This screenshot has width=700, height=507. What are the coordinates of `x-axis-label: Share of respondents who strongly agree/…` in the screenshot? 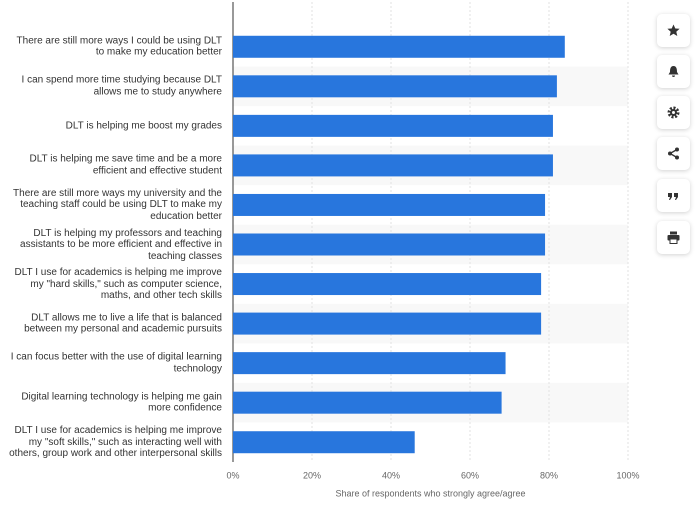 It's located at (430, 493).